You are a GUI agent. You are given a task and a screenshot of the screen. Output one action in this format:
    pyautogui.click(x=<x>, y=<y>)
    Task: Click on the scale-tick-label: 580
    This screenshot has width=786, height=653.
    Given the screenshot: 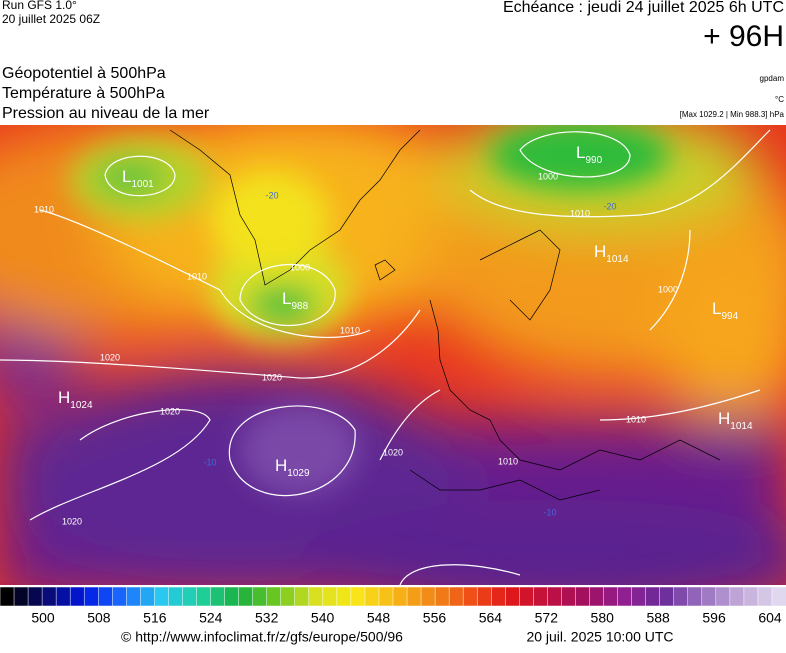 What is the action you would take?
    pyautogui.click(x=603, y=618)
    